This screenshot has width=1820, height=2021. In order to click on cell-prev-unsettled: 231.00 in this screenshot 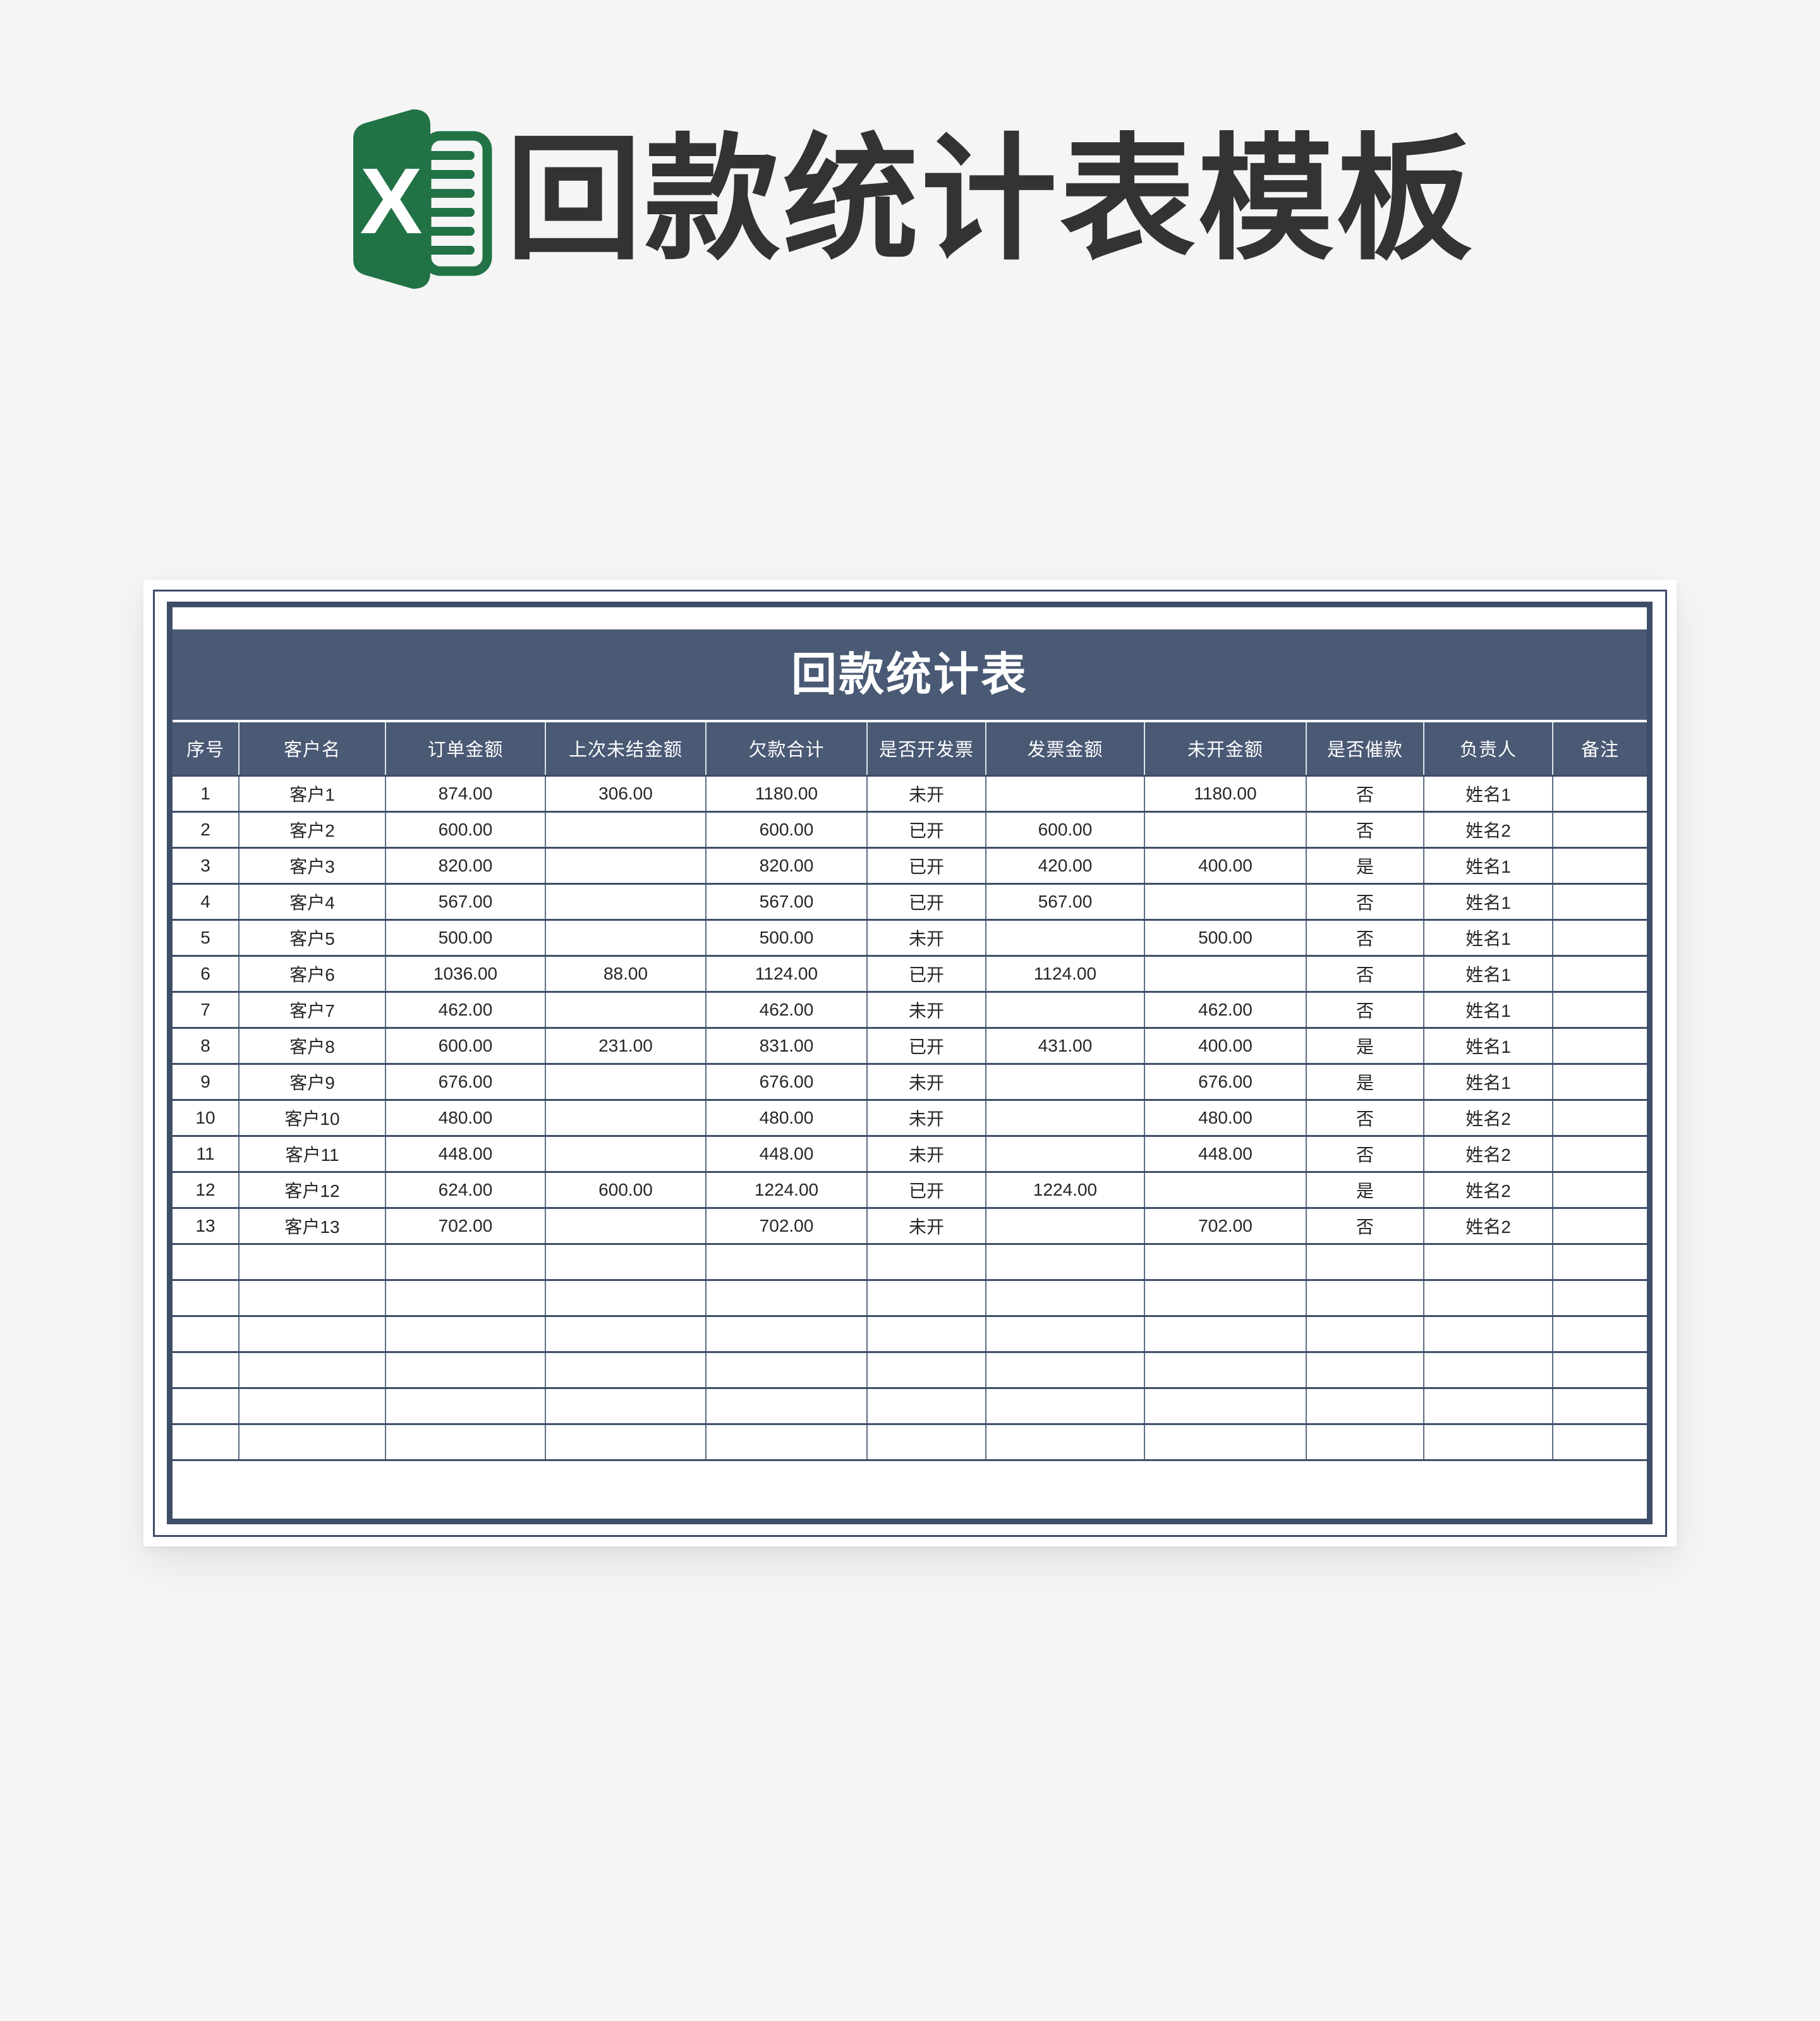, I will do `click(625, 1045)`.